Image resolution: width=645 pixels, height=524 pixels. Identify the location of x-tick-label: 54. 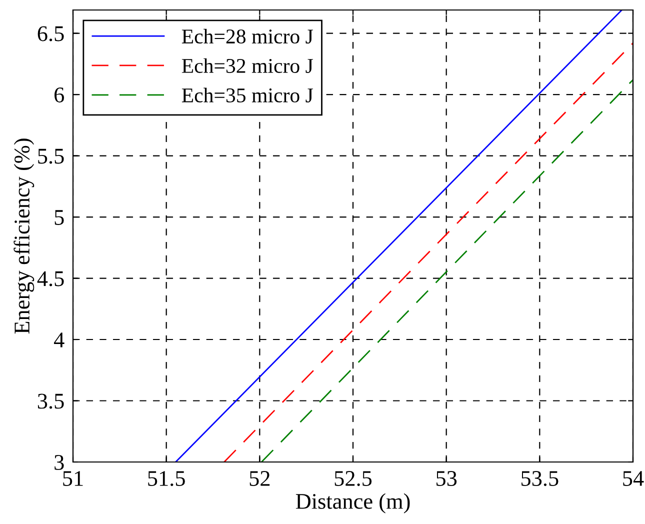
(633, 478).